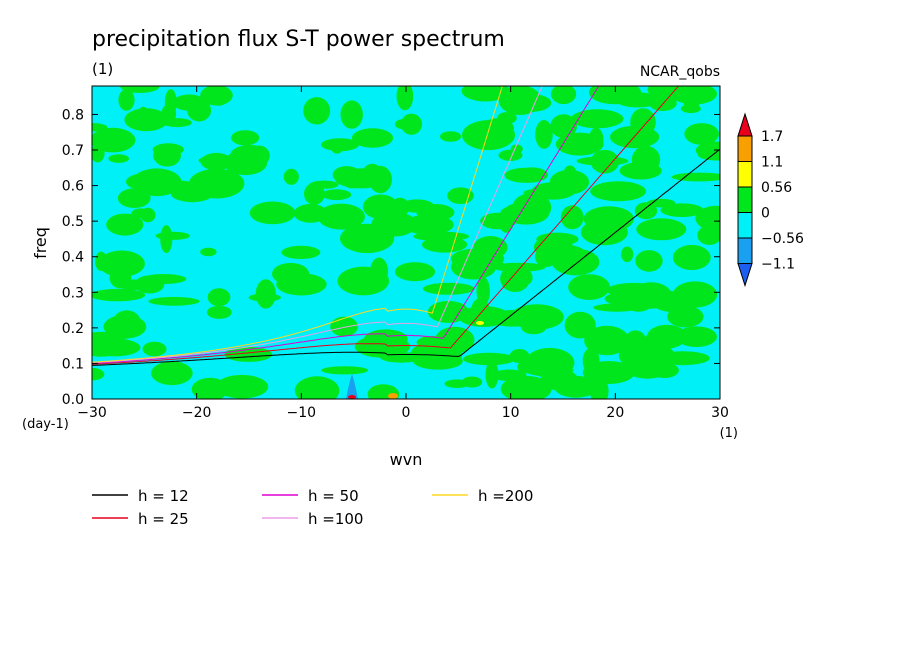 The width and height of the screenshot is (904, 654). Describe the element at coordinates (92, 413) in the screenshot. I see `x-tick-label: −30` at that location.